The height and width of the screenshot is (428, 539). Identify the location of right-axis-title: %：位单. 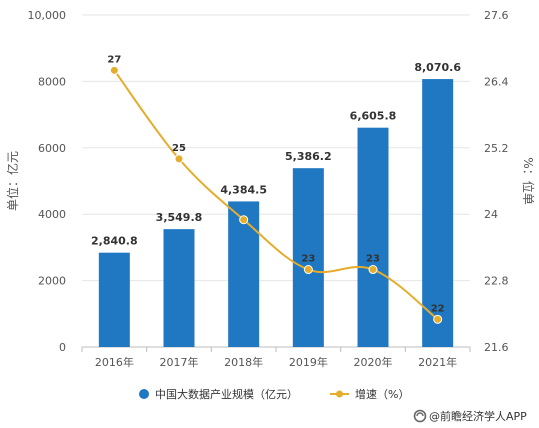
(528, 180).